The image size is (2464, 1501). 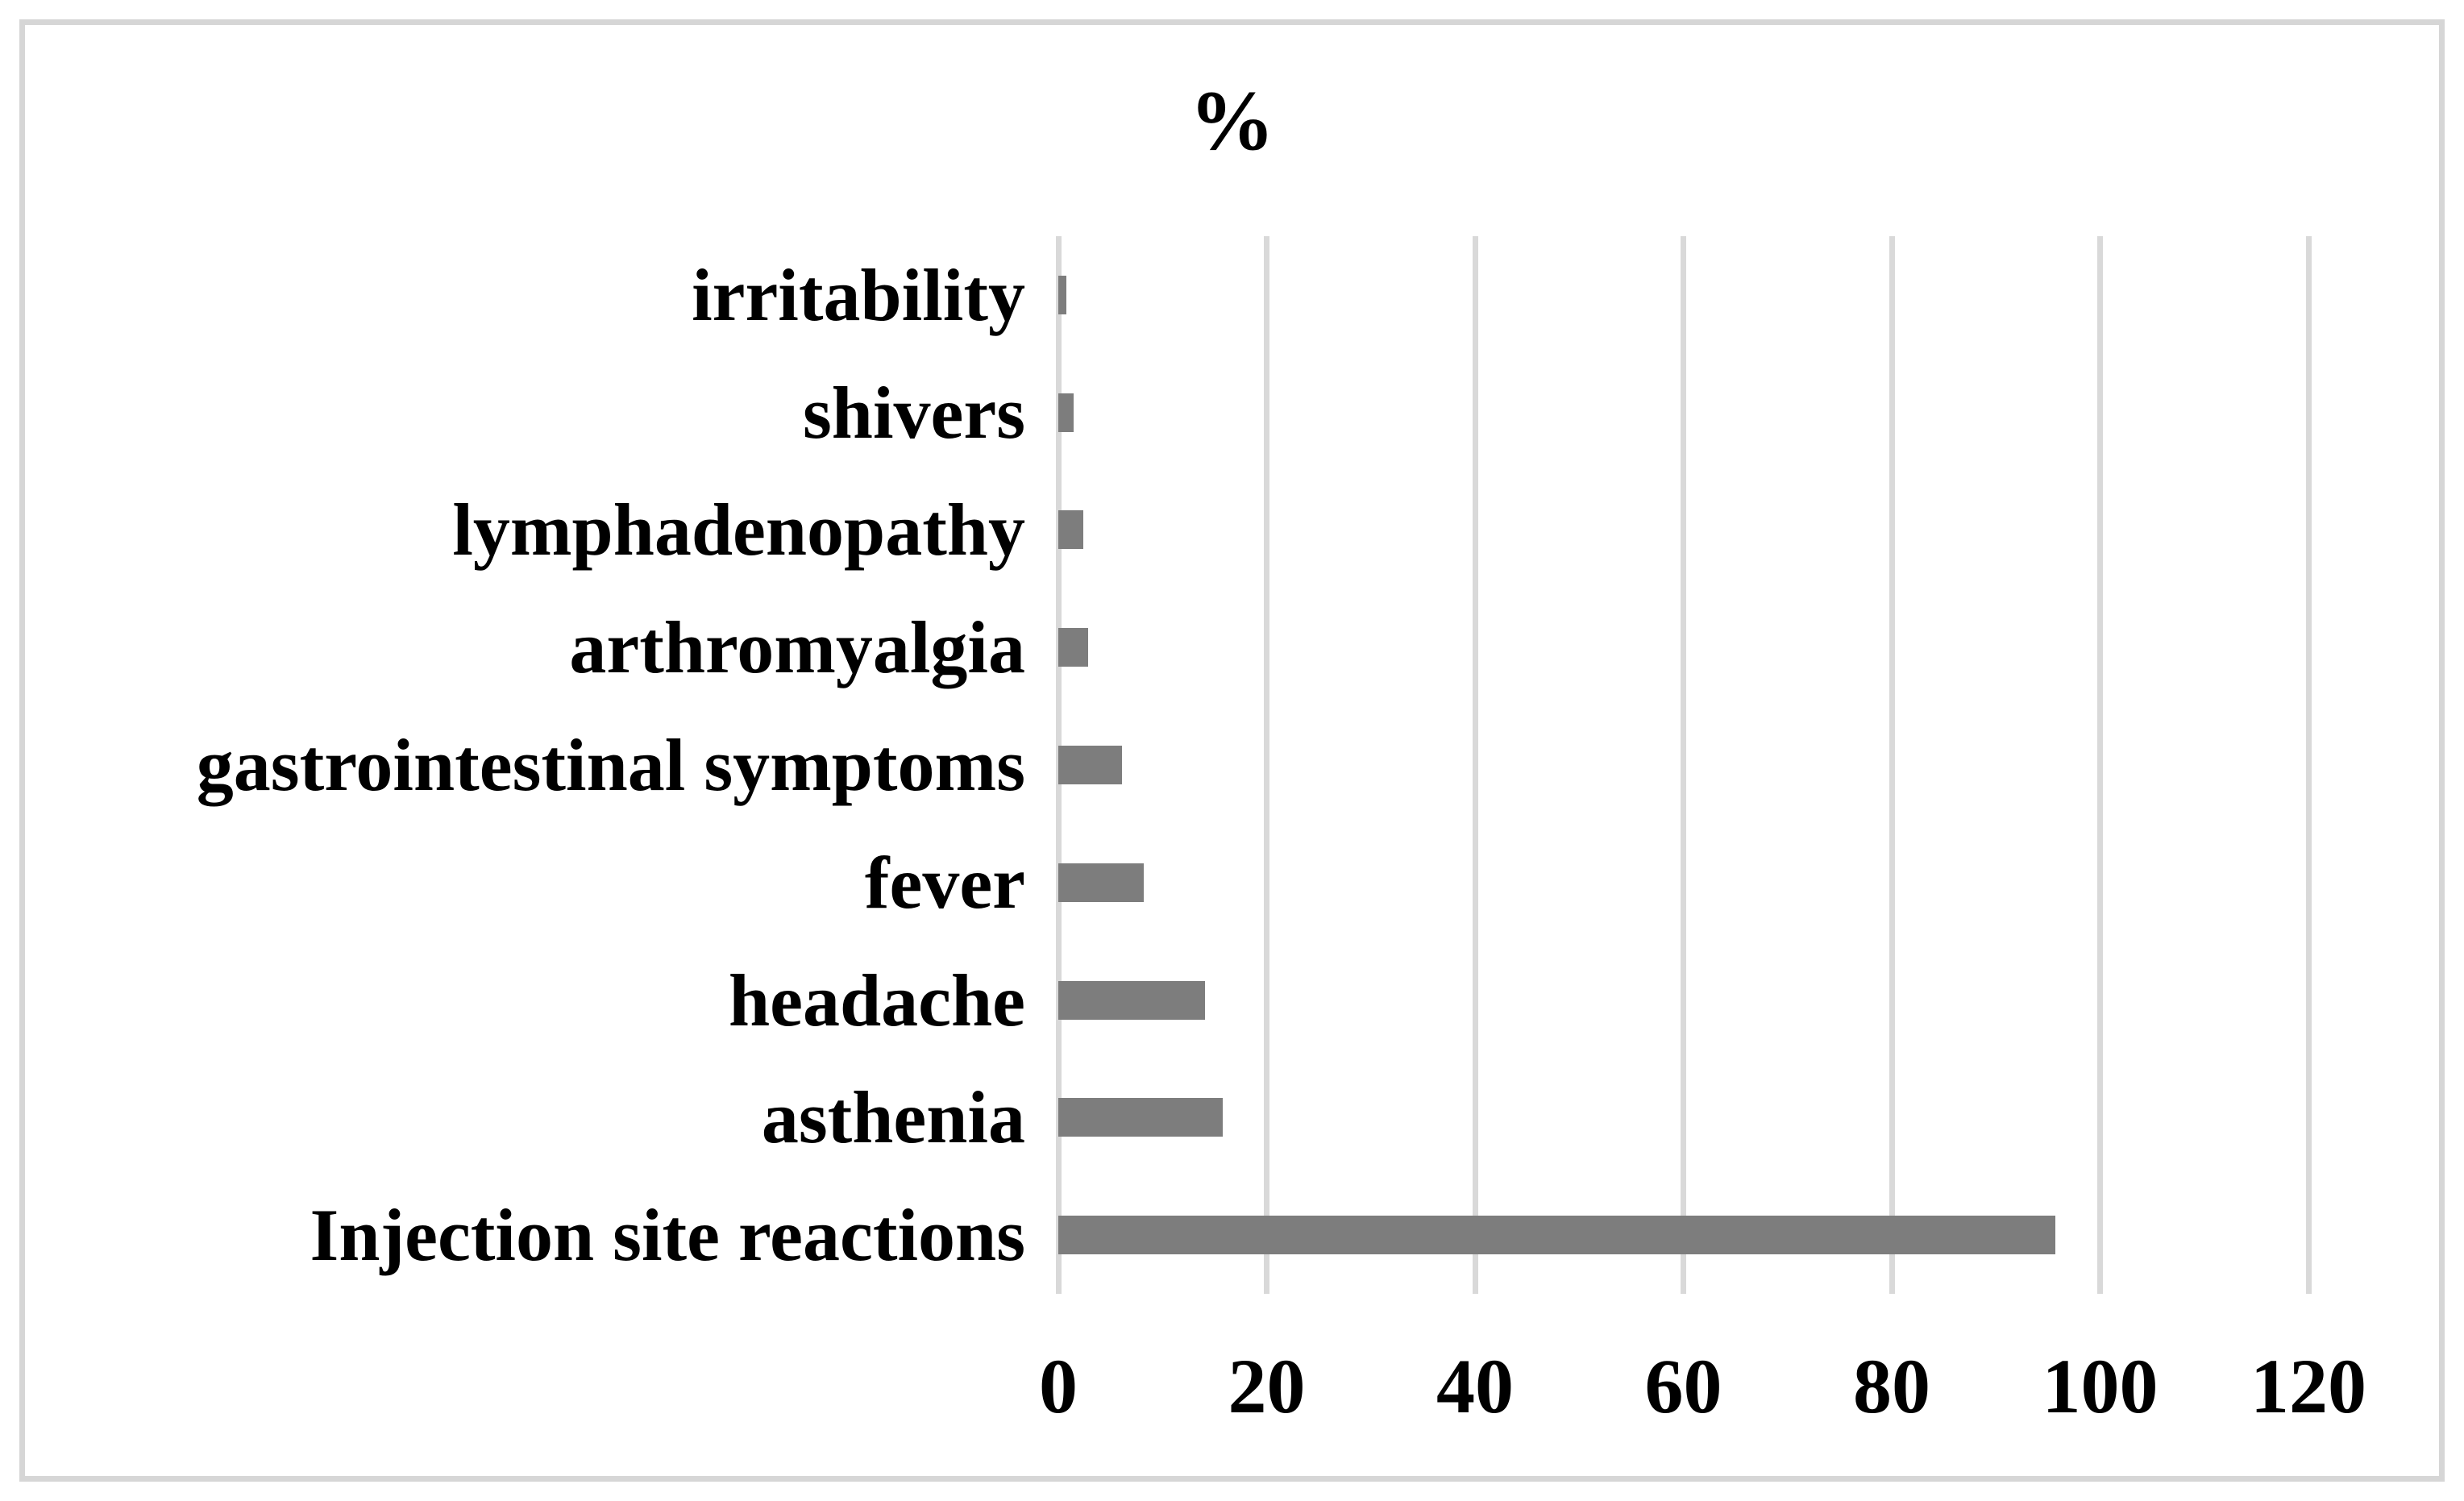 What do you see at coordinates (2100, 1386) in the screenshot?
I see `x-tick-label-100: 100` at bounding box center [2100, 1386].